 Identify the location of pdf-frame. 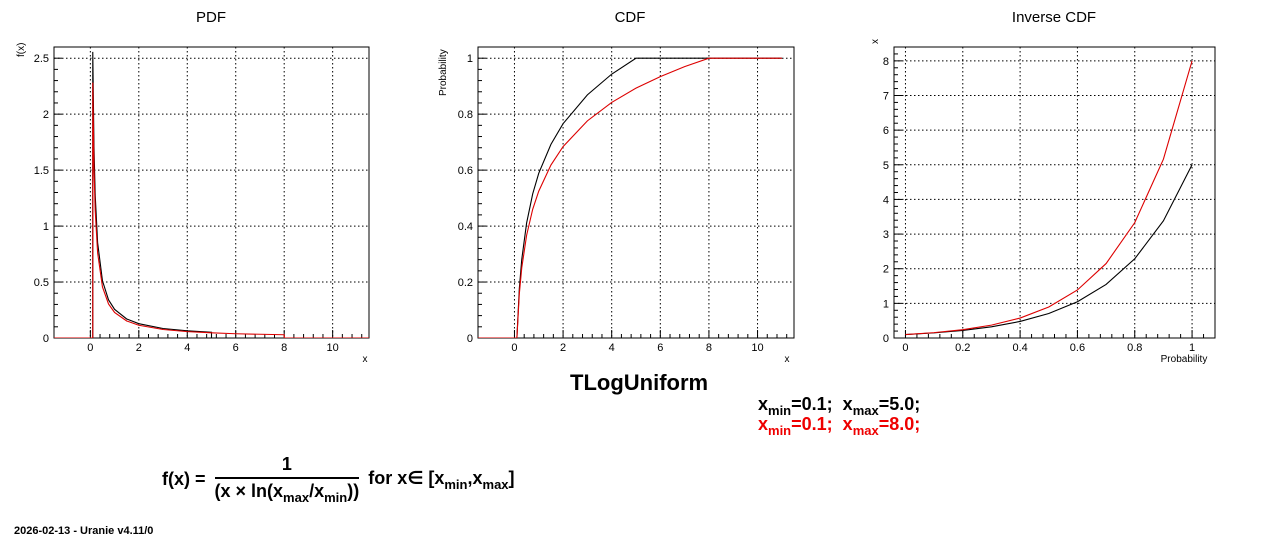
(211, 192).